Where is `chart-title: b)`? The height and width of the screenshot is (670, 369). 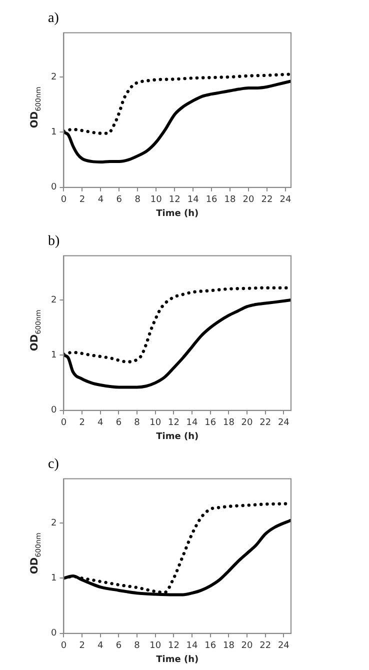
chart-title: b) is located at coordinates (54, 242).